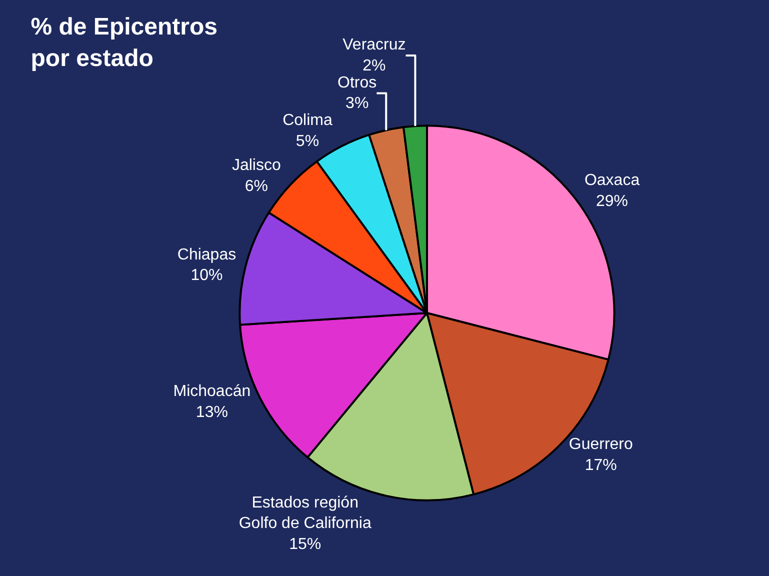 This screenshot has width=769, height=576. I want to click on data-label: 10%, so click(206, 275).